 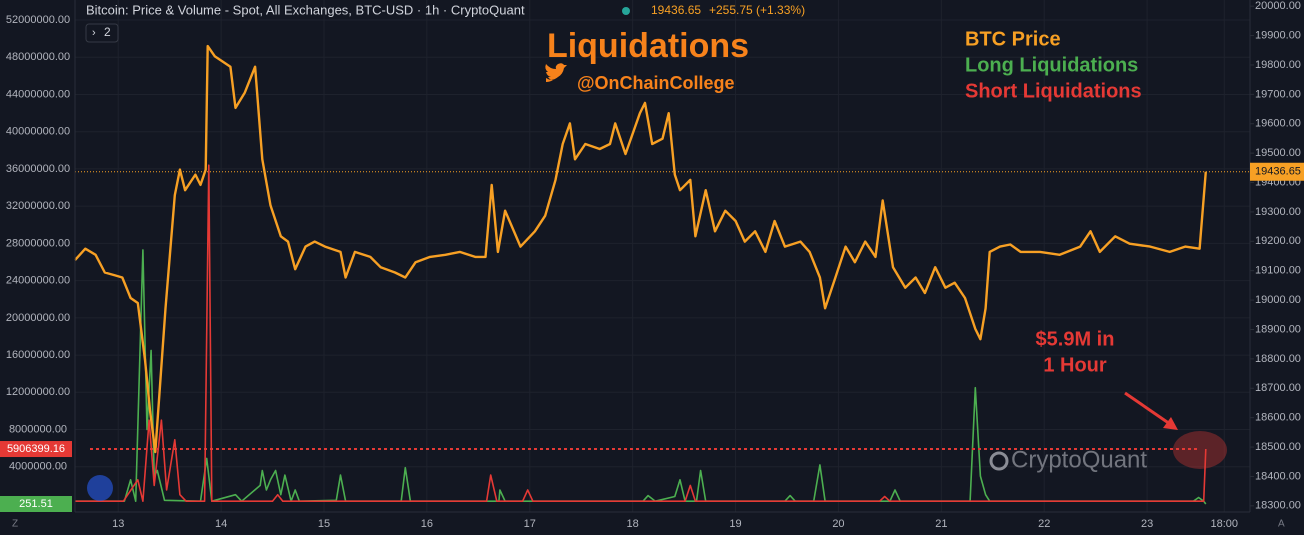 I want to click on y2-tick-label: 18400.00, so click(x=1278, y=476).